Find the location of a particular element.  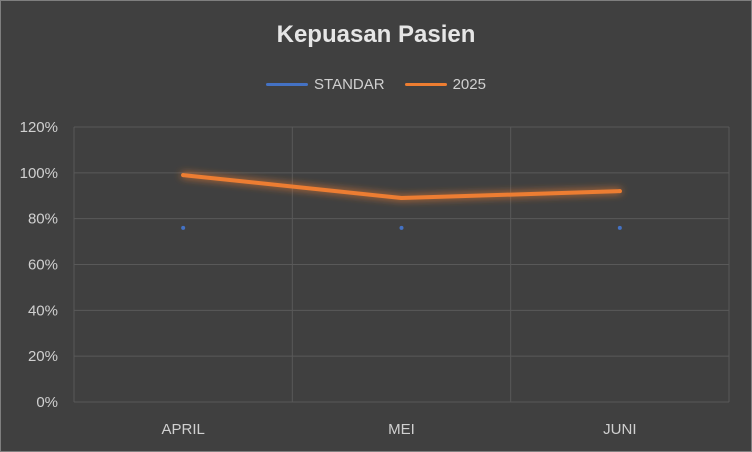

series-line-2025 is located at coordinates (401, 187).